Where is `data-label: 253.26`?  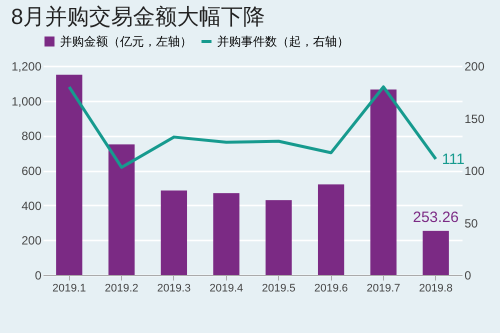 data-label: 253.26 is located at coordinates (435, 217).